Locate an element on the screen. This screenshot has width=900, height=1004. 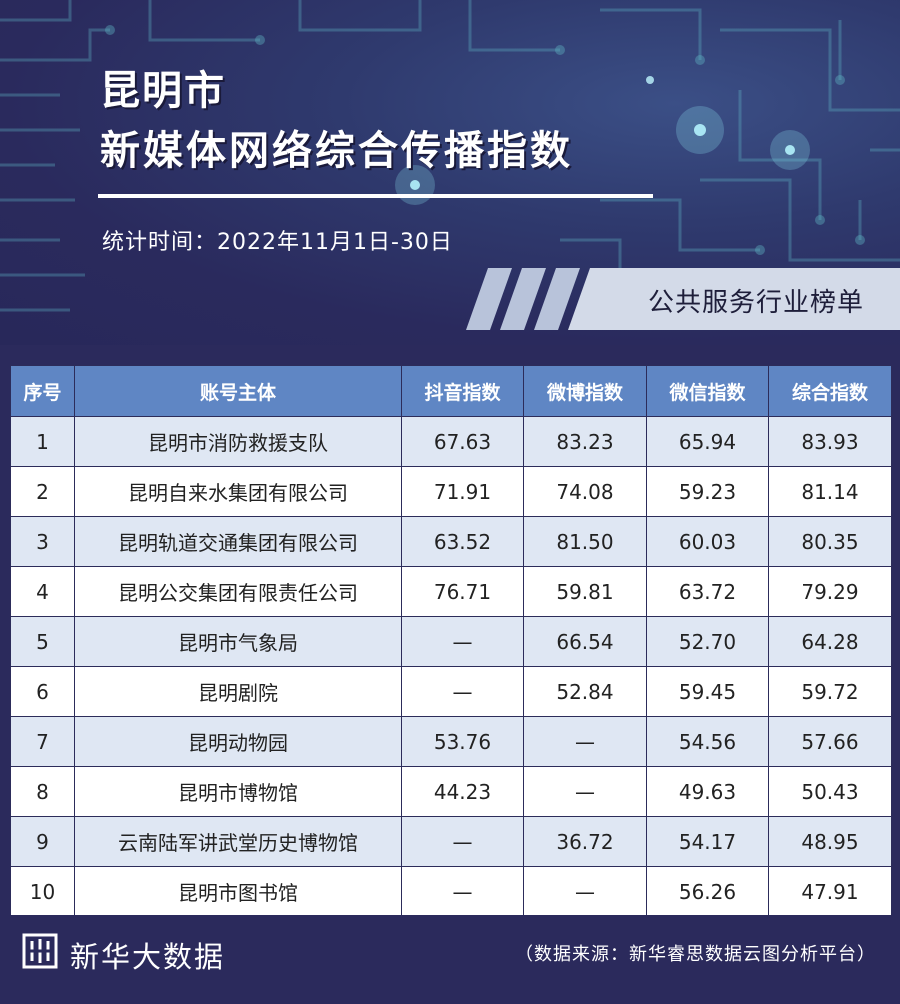
cell-overall: 64.28 is located at coordinates (830, 641).